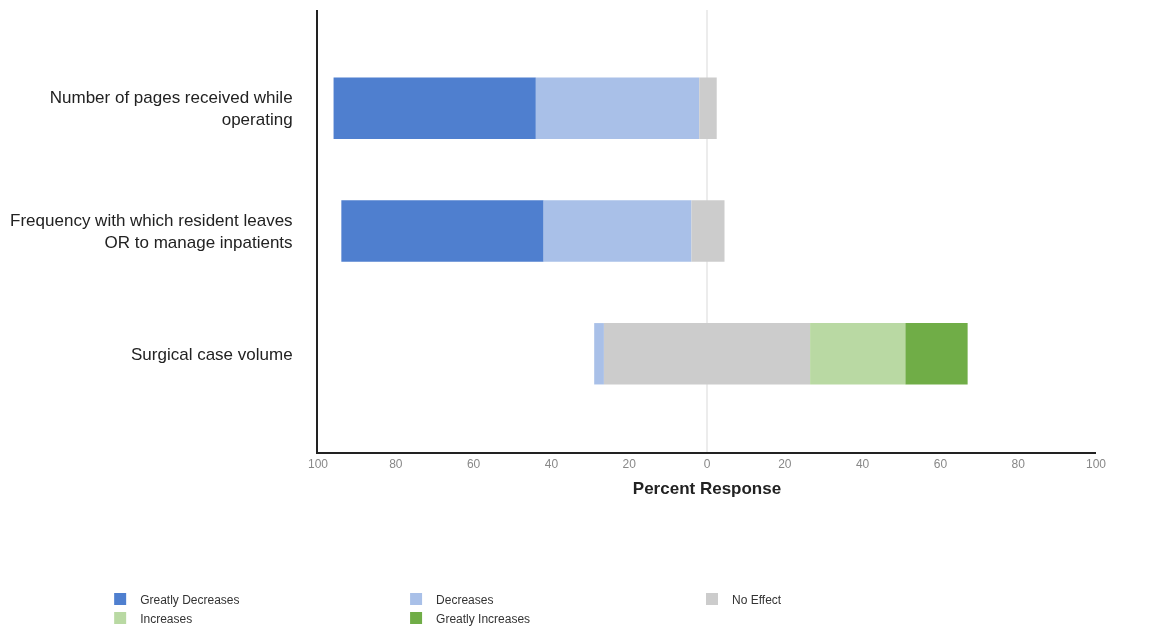 This screenshot has height=642, width=1171. Describe the element at coordinates (707, 464) in the screenshot. I see `x-tick-label: 0` at that location.